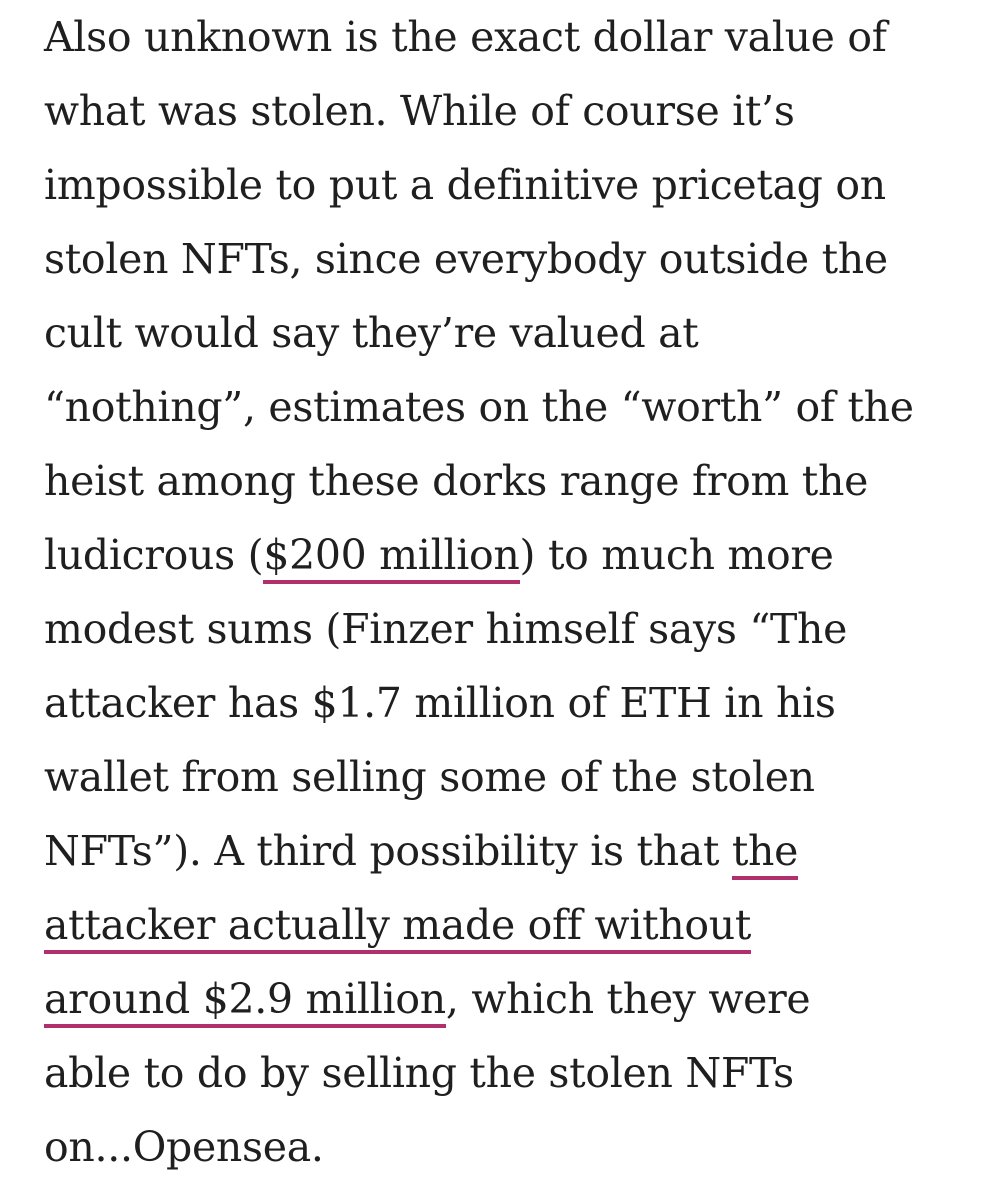 The height and width of the screenshot is (1200, 993). I want to click on text-line: attacker actually made off without, so click(397, 925).